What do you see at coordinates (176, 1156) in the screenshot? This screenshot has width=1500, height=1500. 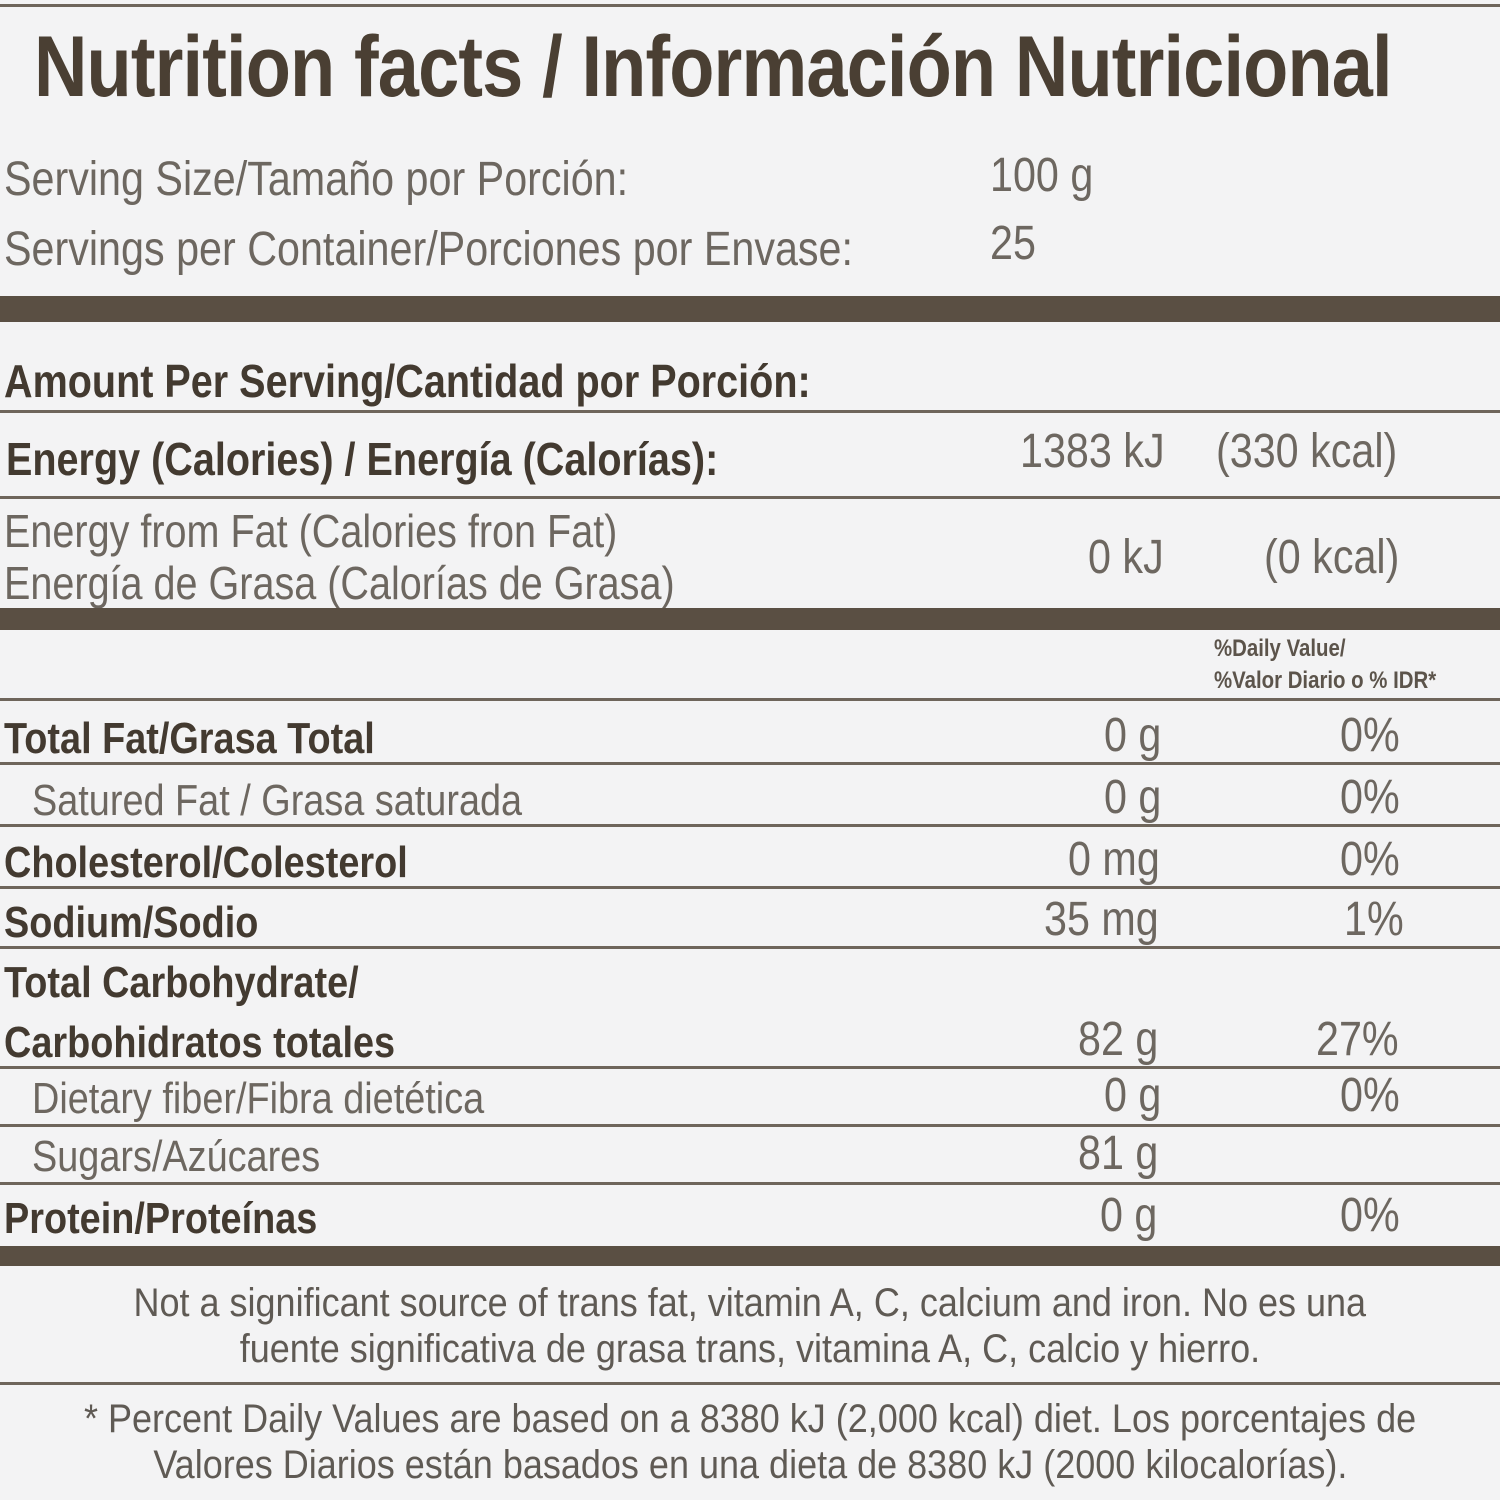 I see `nutrient-label-sugars: Sugars/Azúcares` at bounding box center [176, 1156].